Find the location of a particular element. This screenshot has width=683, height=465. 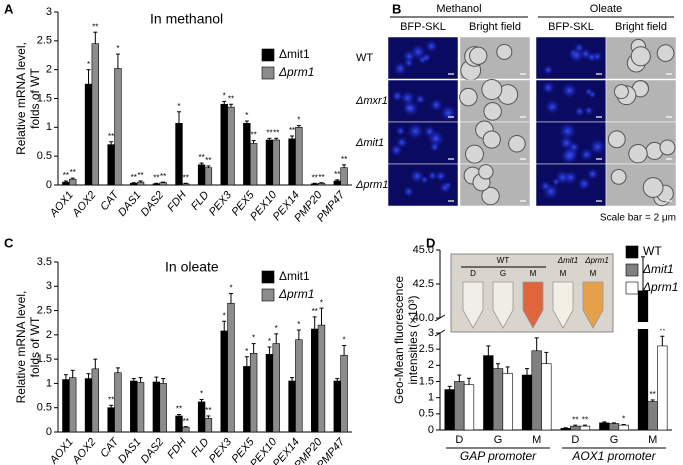

scale-note: Scale bar = 2 μm is located at coordinates (638, 218).